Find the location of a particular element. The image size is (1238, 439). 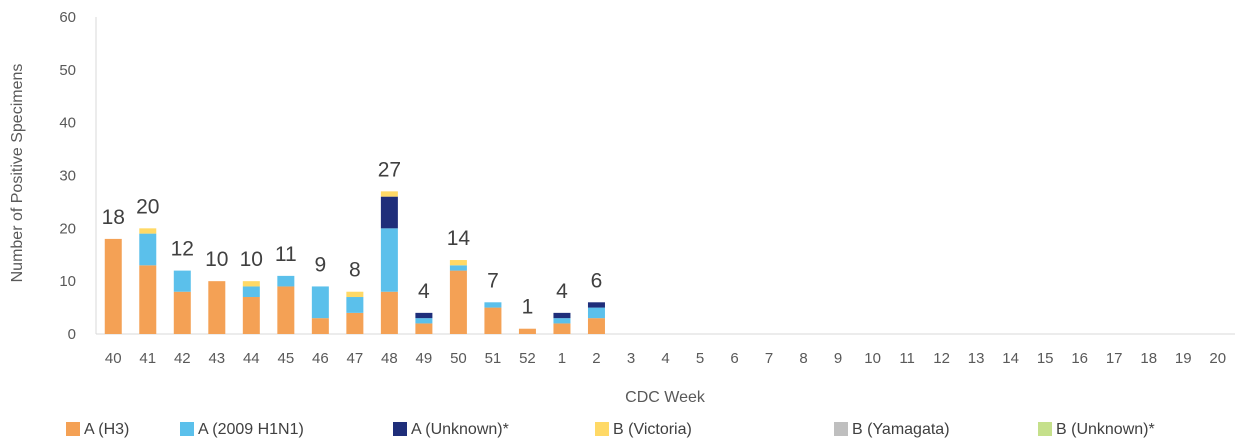

y-tick-label: 60 is located at coordinates (67, 17).